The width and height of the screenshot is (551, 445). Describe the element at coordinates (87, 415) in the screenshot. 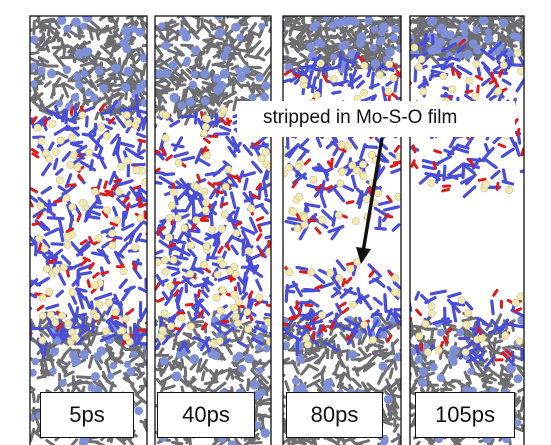

I see `panel-label-5ps: 5ps` at that location.